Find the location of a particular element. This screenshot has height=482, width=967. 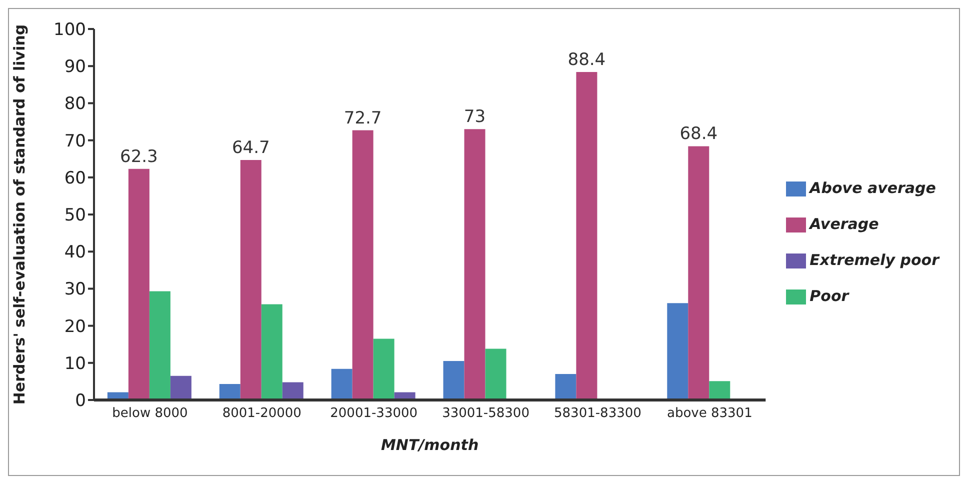

legend-label: Above average is located at coordinates (873, 188).